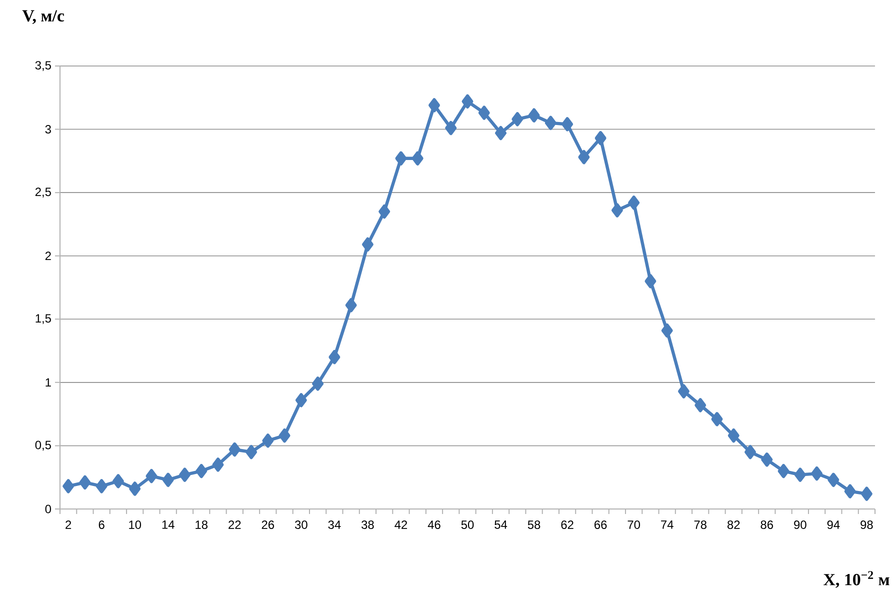 The height and width of the screenshot is (594, 896). I want to click on x-tick-label: 90, so click(800, 524).